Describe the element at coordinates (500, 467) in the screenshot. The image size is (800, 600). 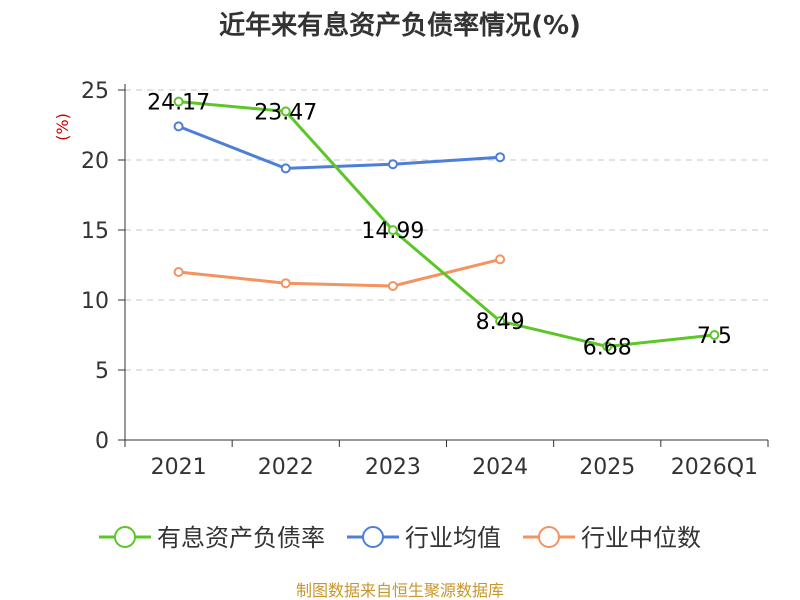
I see `x-tick-label: 2024` at that location.